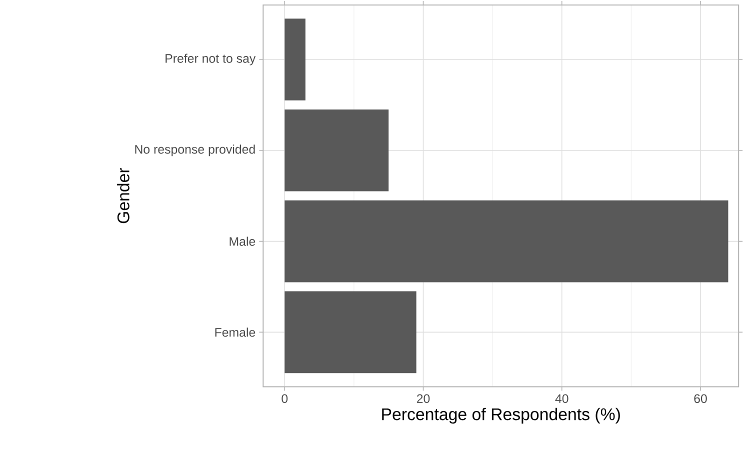 The image size is (743, 458). Describe the element at coordinates (700, 399) in the screenshot. I see `x-tick-label: 60` at that location.